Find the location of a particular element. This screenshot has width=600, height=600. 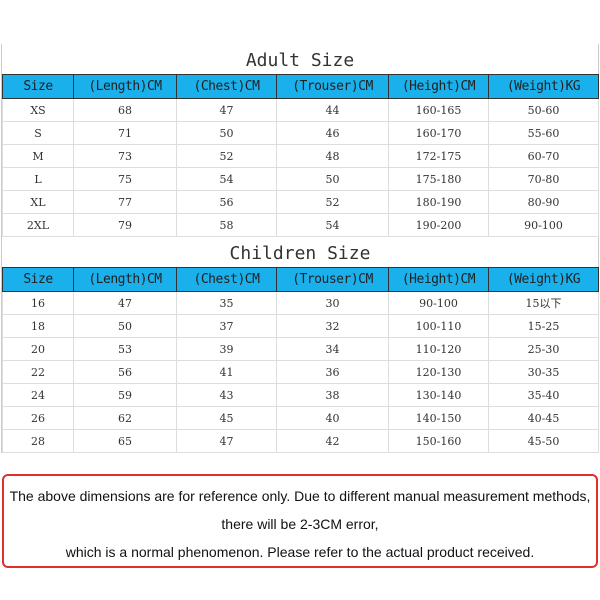

table-cell: M is located at coordinates (38, 156).